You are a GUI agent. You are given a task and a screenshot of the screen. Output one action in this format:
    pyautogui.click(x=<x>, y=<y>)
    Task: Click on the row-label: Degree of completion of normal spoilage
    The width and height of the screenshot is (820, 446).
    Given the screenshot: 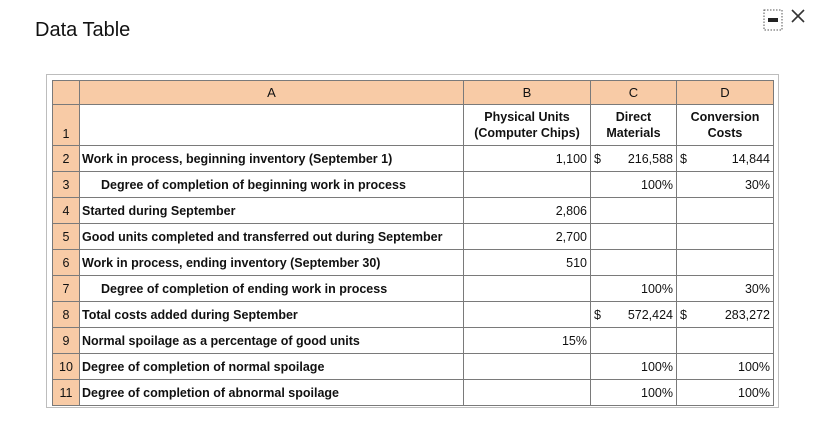 What is the action you would take?
    pyautogui.click(x=271, y=366)
    